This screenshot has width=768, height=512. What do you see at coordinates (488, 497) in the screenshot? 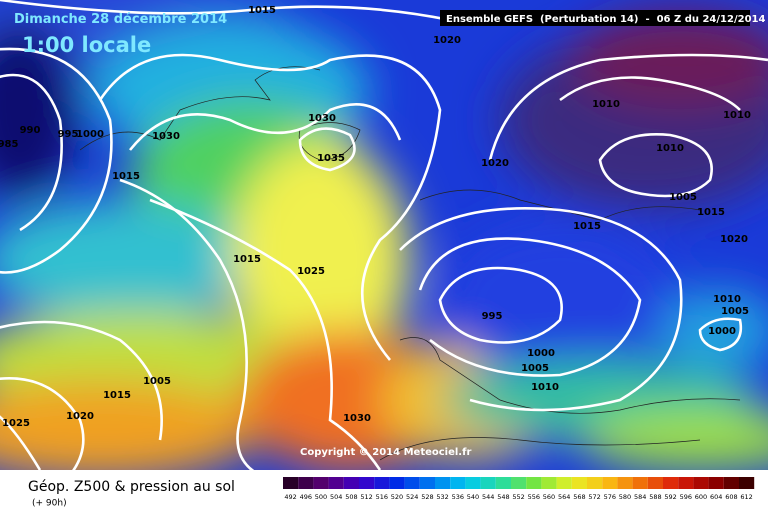
I see `scale-label: 544` at bounding box center [488, 497].